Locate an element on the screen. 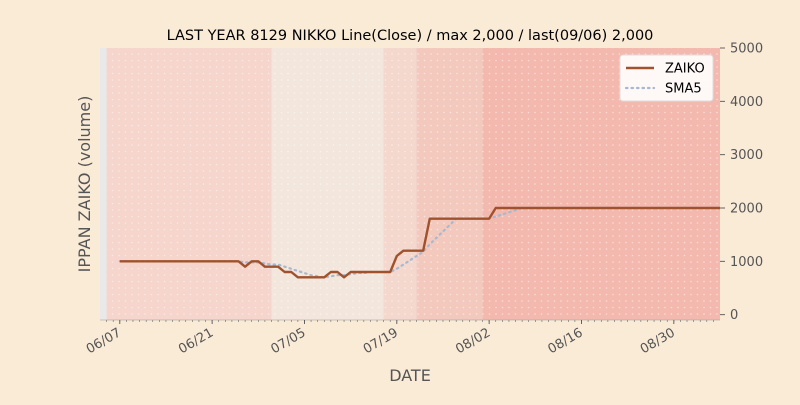 The height and width of the screenshot is (405, 800). legend: ZAIKO SMA5 is located at coordinates (666, 78).